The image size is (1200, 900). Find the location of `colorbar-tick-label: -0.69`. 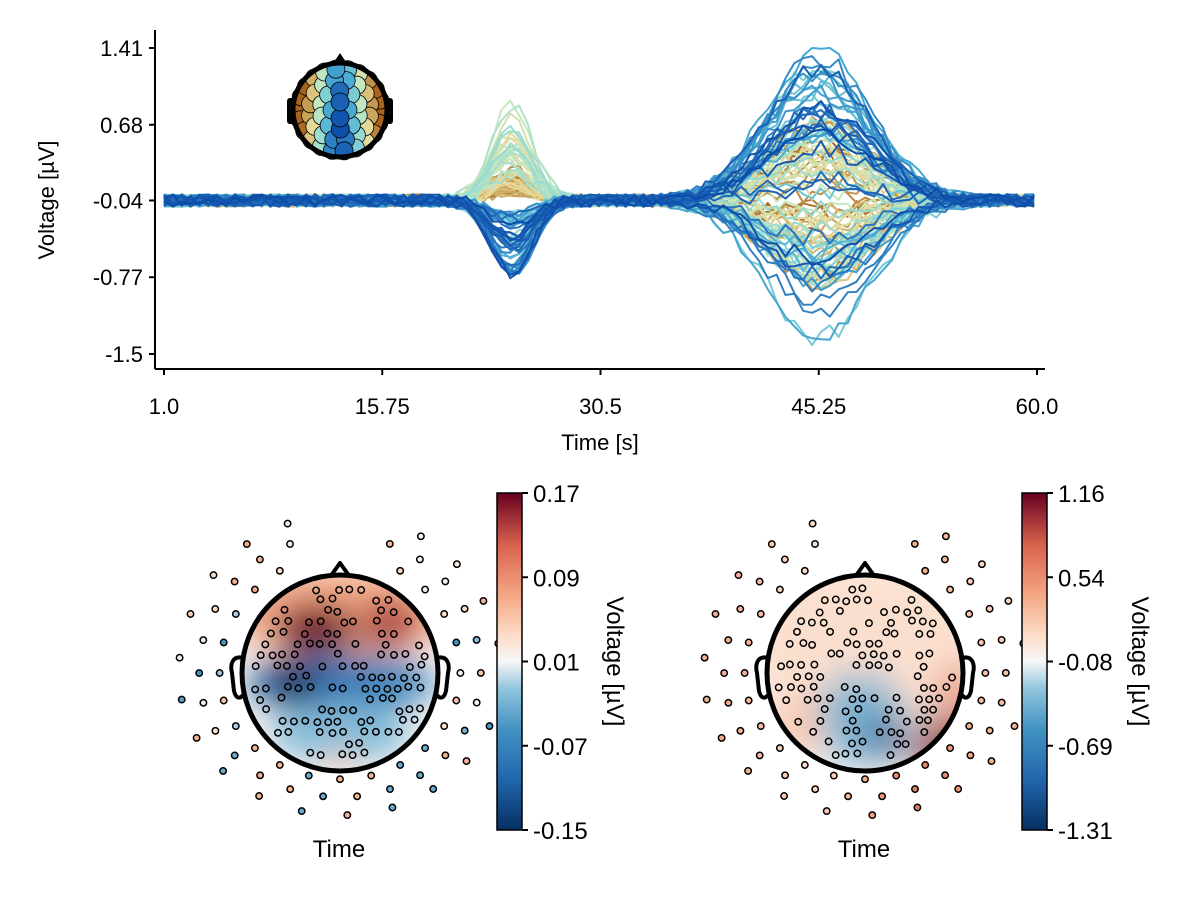

colorbar-tick-label: -0.69 is located at coordinates (1085, 747).